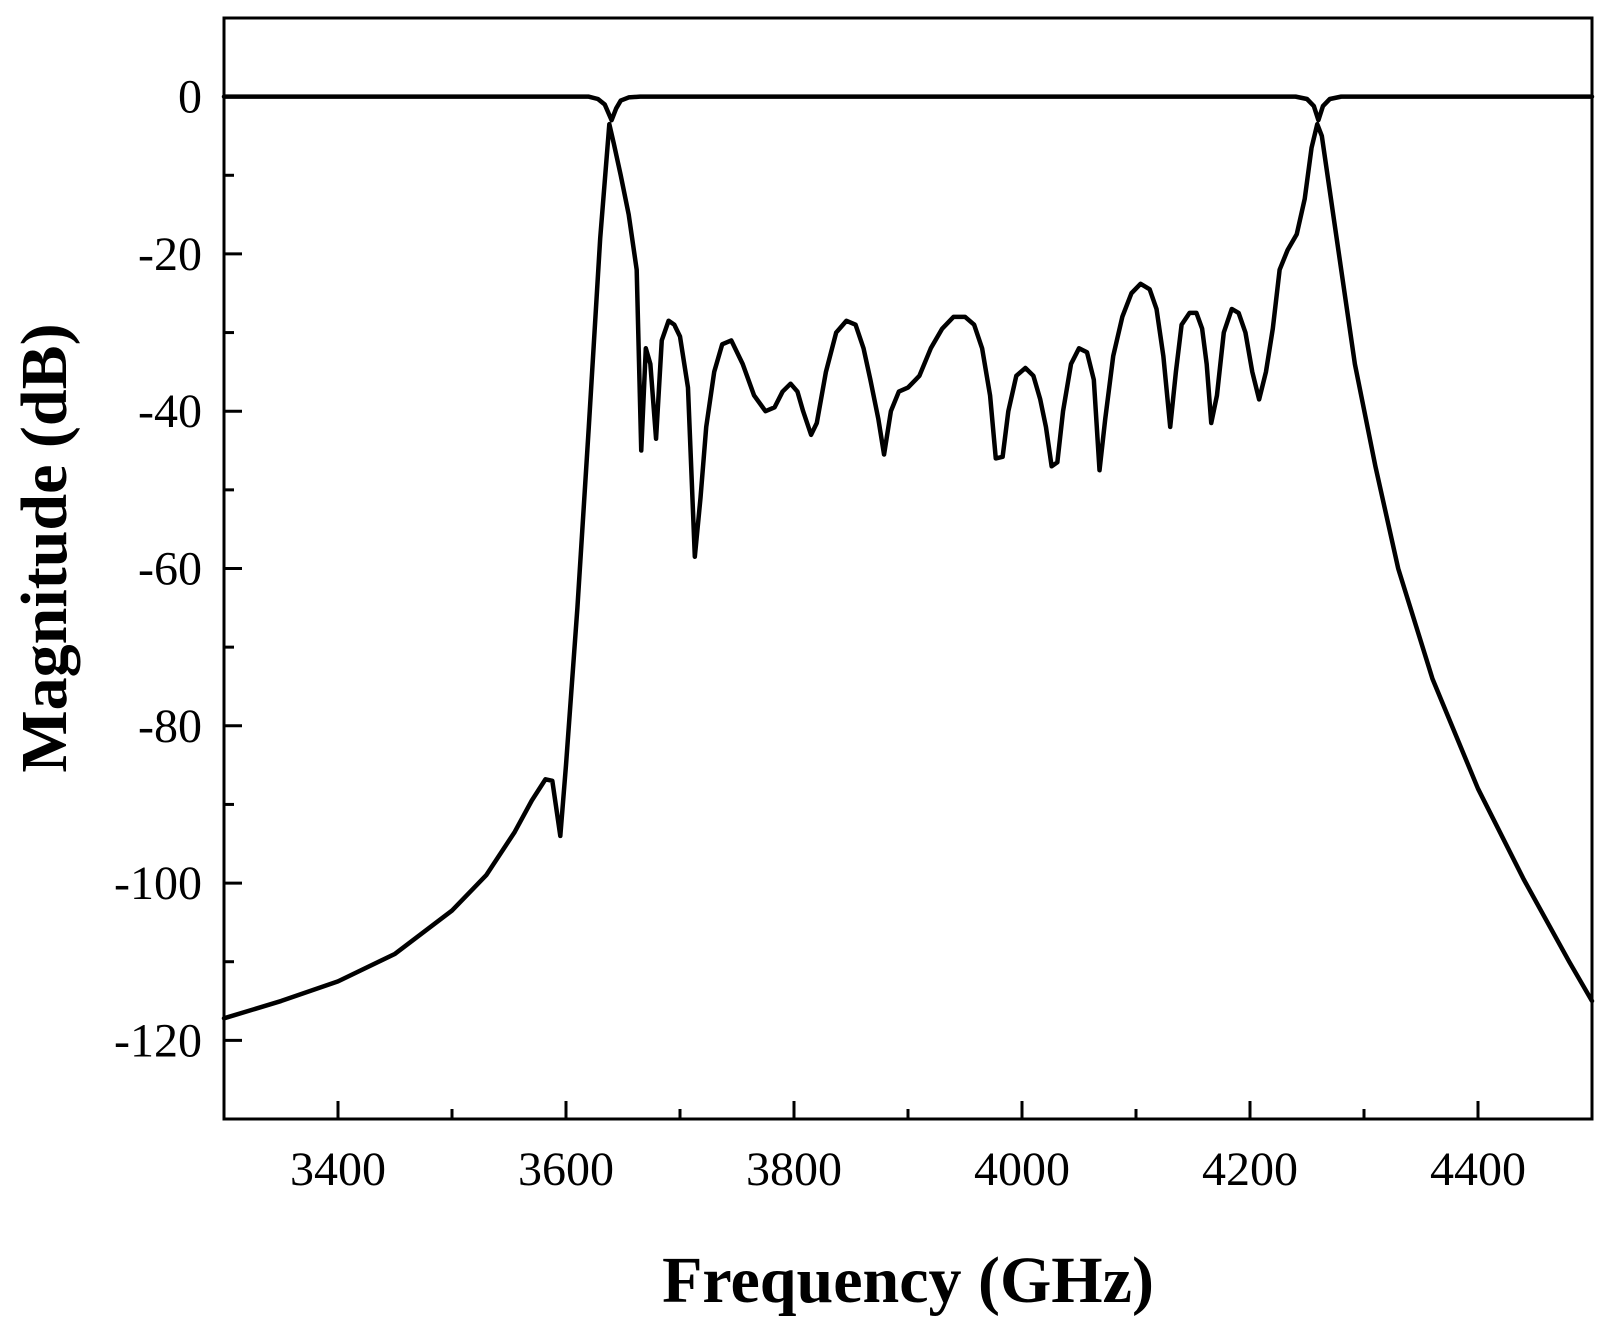  What do you see at coordinates (170, 569) in the screenshot?
I see `y-tick-label: -60` at bounding box center [170, 569].